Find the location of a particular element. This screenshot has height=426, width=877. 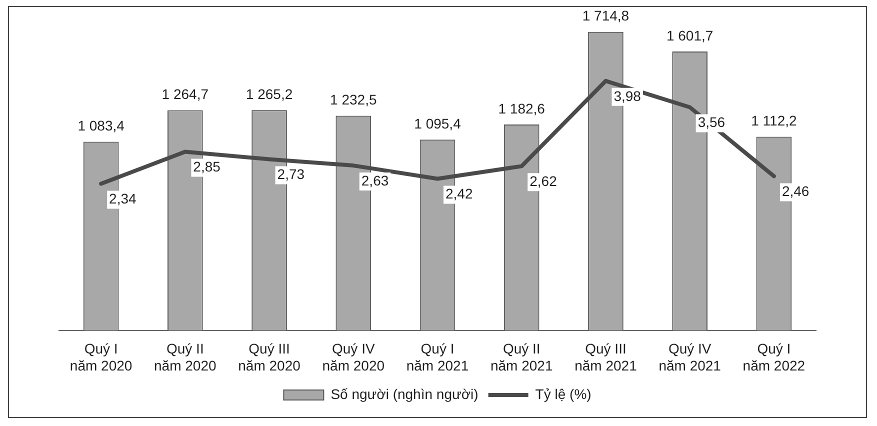

x-tick-label: Quý I năm 2021 is located at coordinates (437, 357).